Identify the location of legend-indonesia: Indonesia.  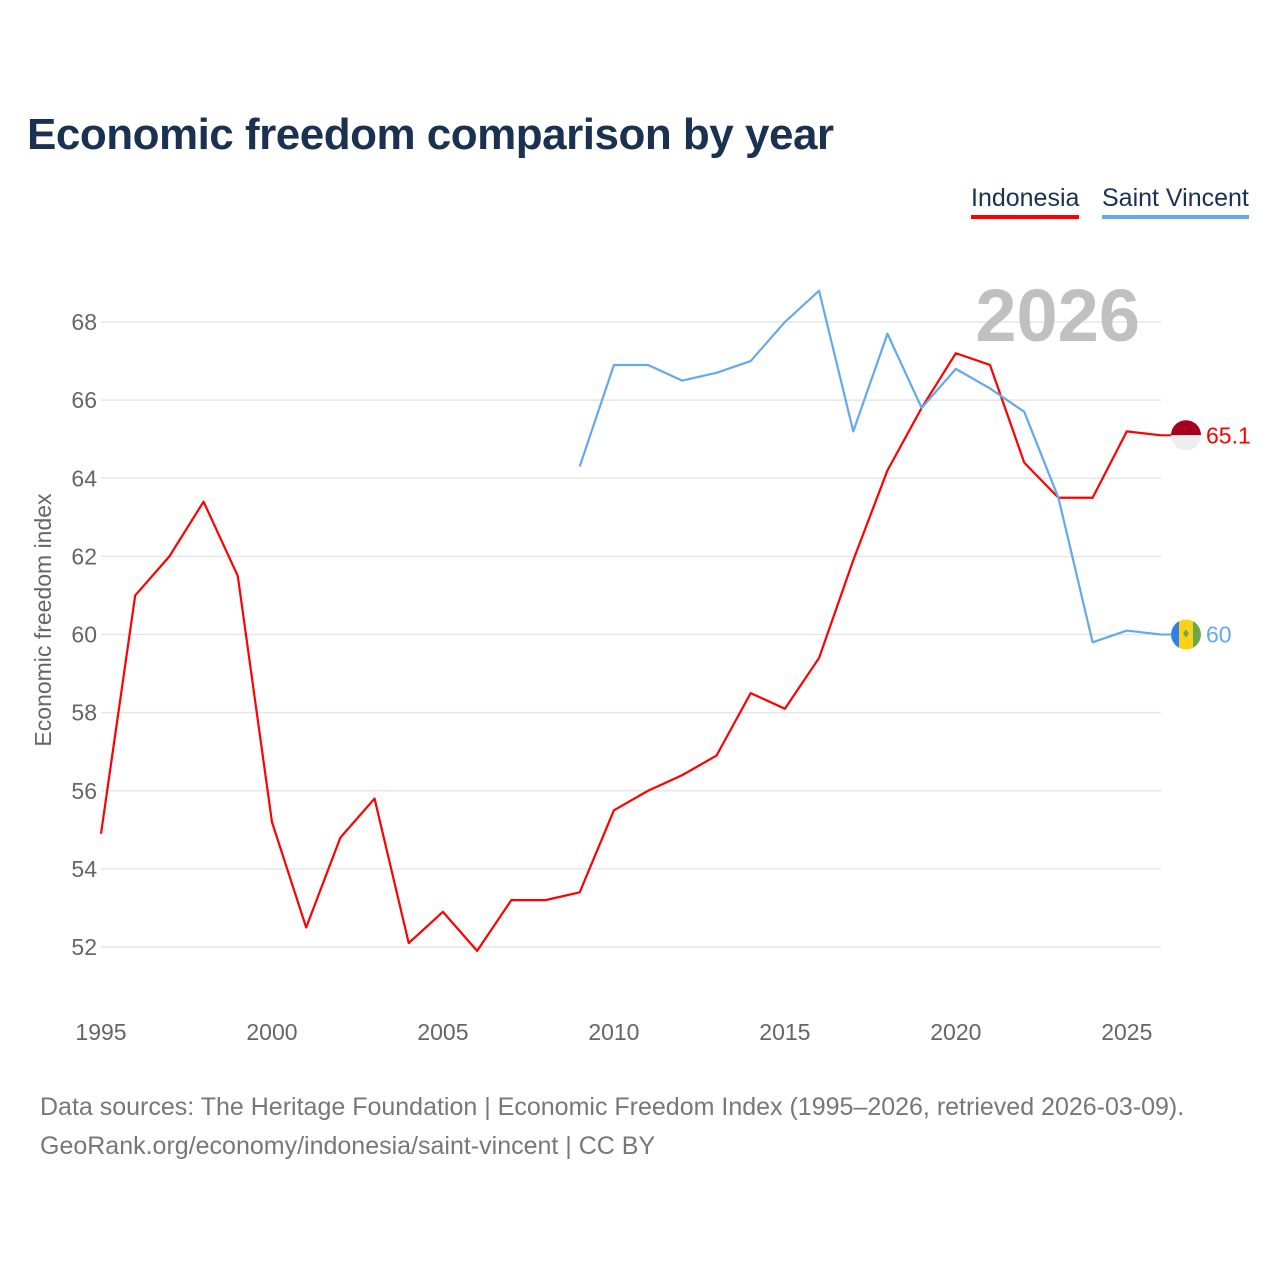
(1025, 201).